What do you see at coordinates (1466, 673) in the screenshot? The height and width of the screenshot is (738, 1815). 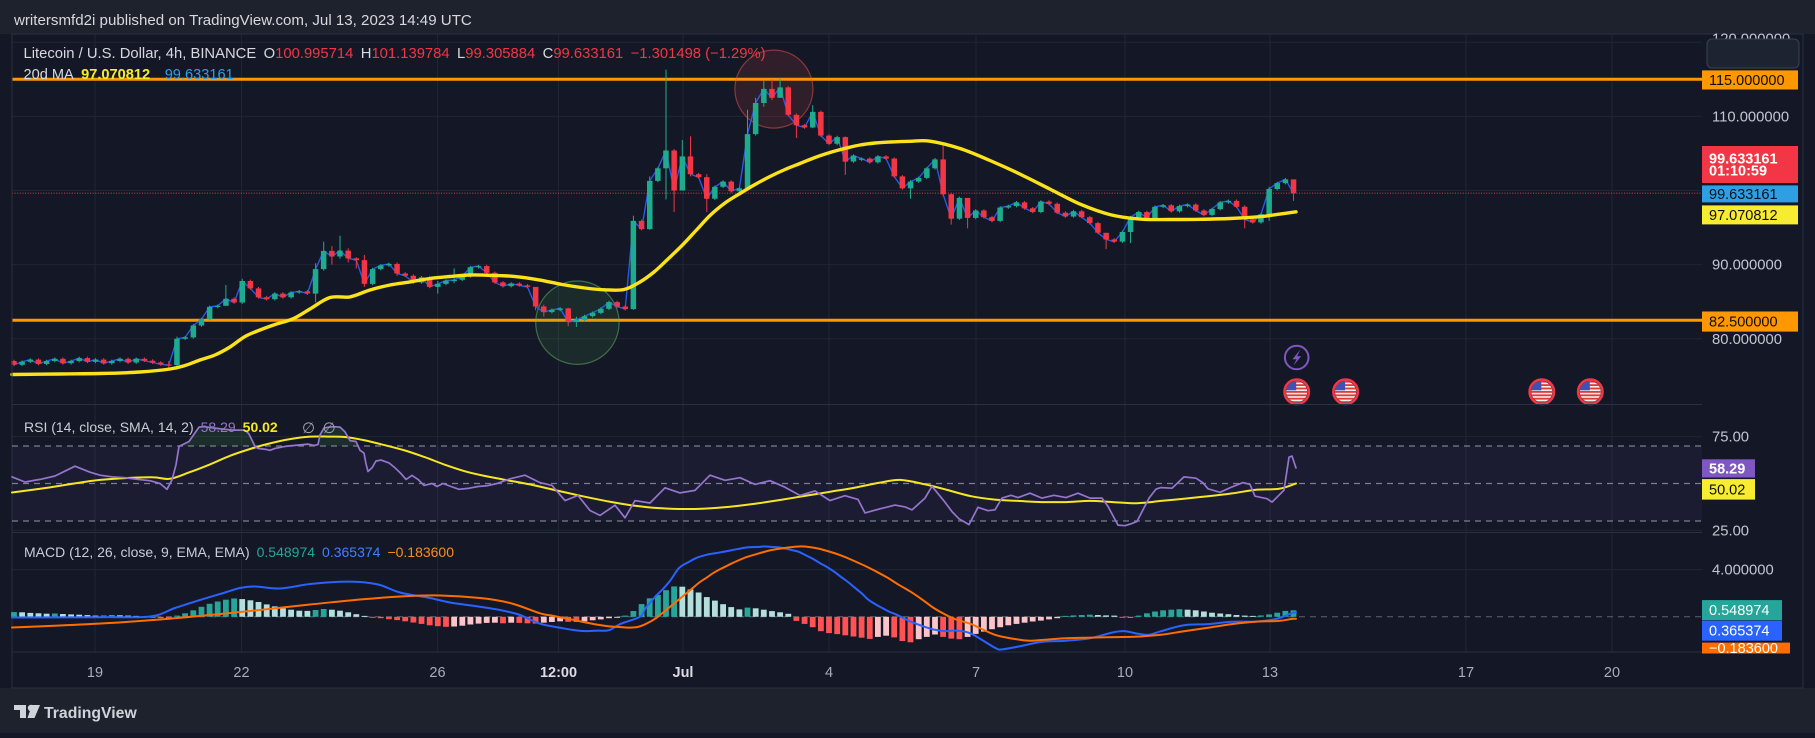 I see `svg-text: 17` at bounding box center [1466, 673].